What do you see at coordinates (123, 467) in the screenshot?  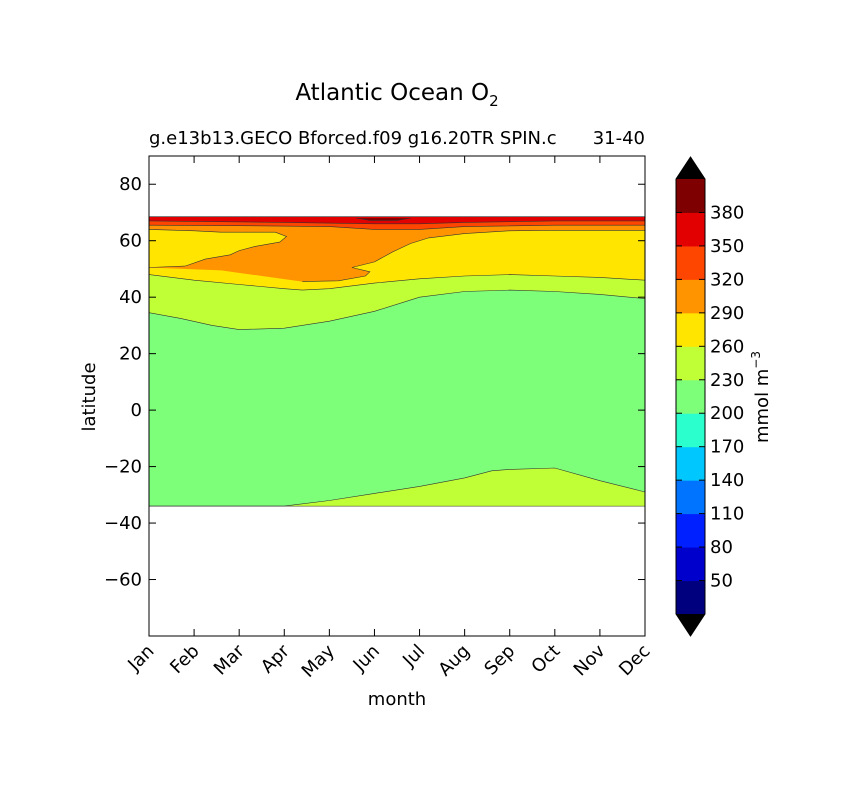 I see `y-tick-label: −20` at bounding box center [123, 467].